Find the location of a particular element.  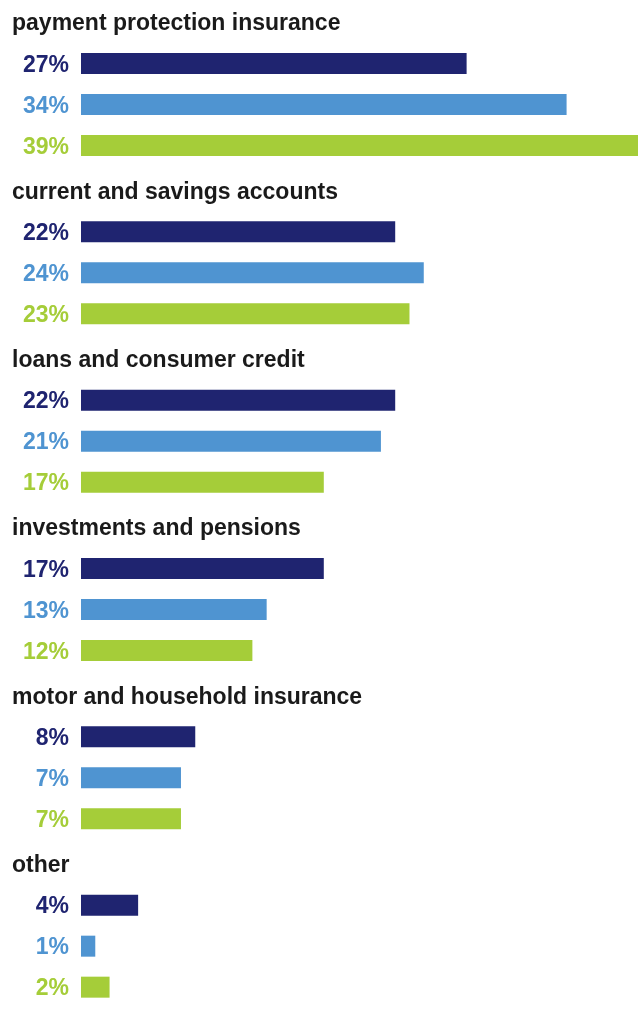

data-label: 34% is located at coordinates (45, 104).